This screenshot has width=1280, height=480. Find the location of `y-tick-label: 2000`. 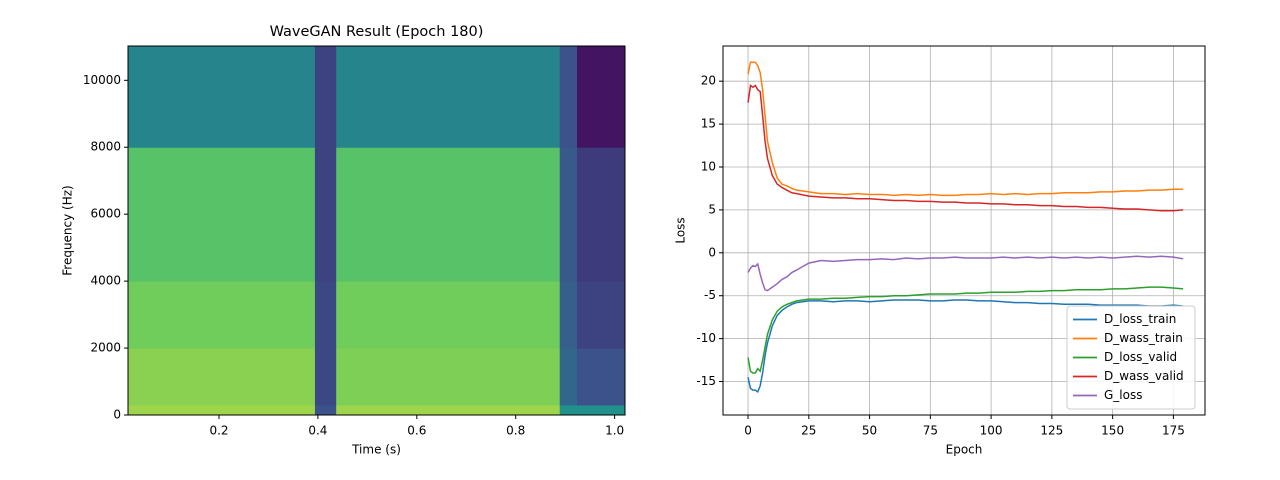

y-tick-label: 2000 is located at coordinates (105, 348).